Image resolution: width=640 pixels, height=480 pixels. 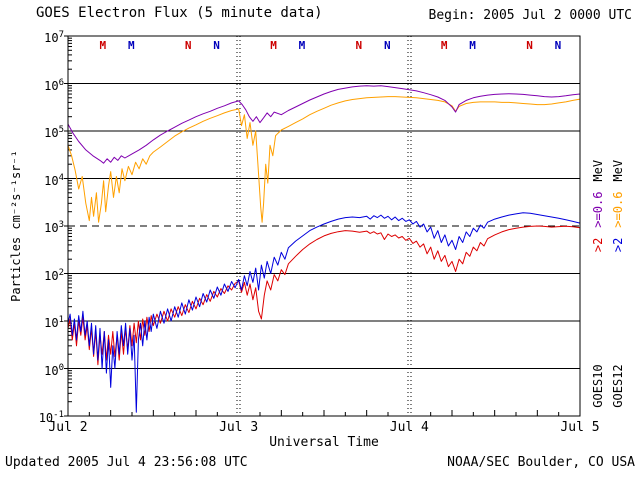 What do you see at coordinates (598, 209) in the screenshot?
I see `legend-goes10-e06-label: >=0.6` at bounding box center [598, 209].